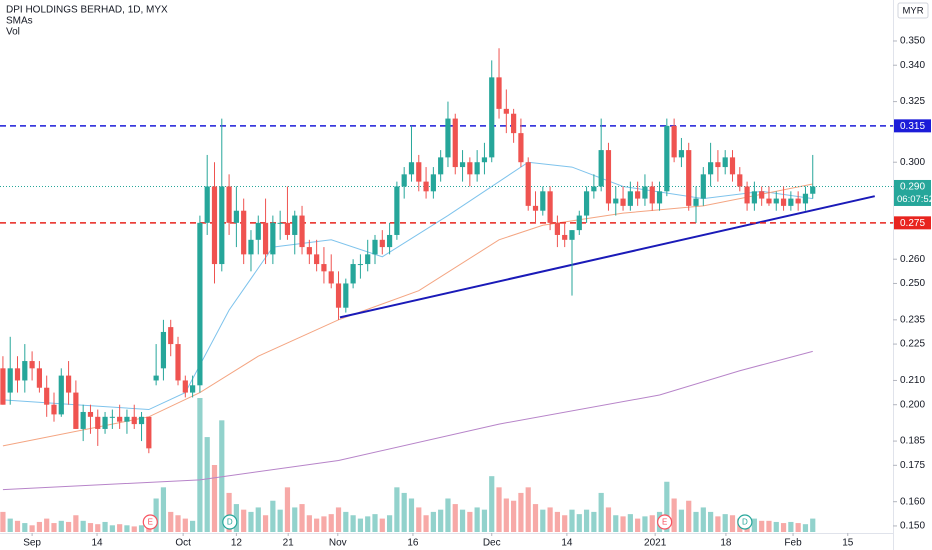 Image resolution: width=932 pixels, height=550 pixels. What do you see at coordinates (912, 380) in the screenshot?
I see `y-tick-label: 0.210` at bounding box center [912, 380].